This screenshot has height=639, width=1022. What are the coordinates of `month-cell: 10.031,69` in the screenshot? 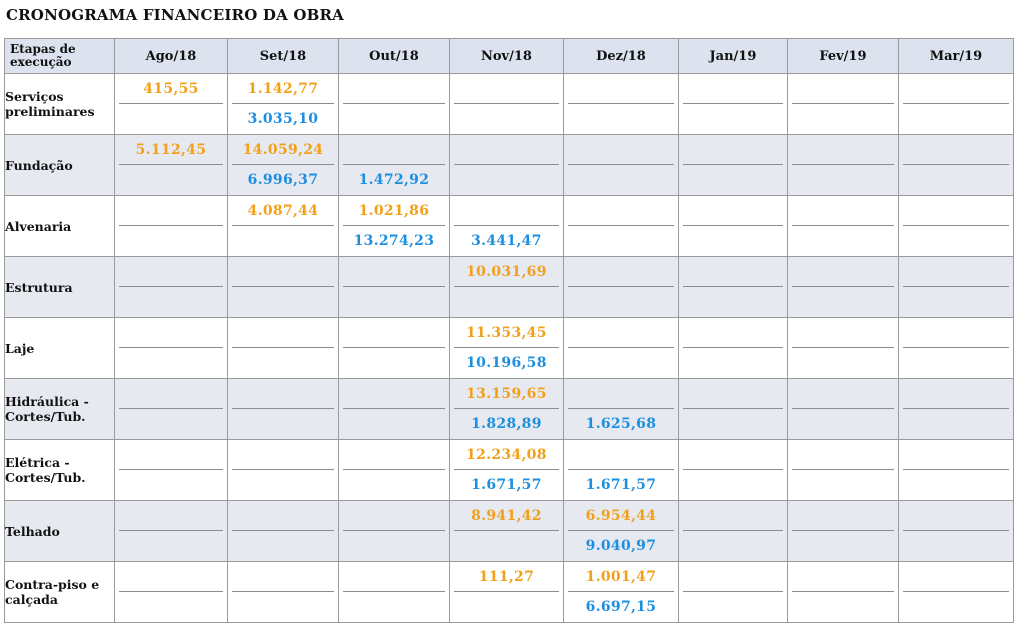 It's located at (506, 287).